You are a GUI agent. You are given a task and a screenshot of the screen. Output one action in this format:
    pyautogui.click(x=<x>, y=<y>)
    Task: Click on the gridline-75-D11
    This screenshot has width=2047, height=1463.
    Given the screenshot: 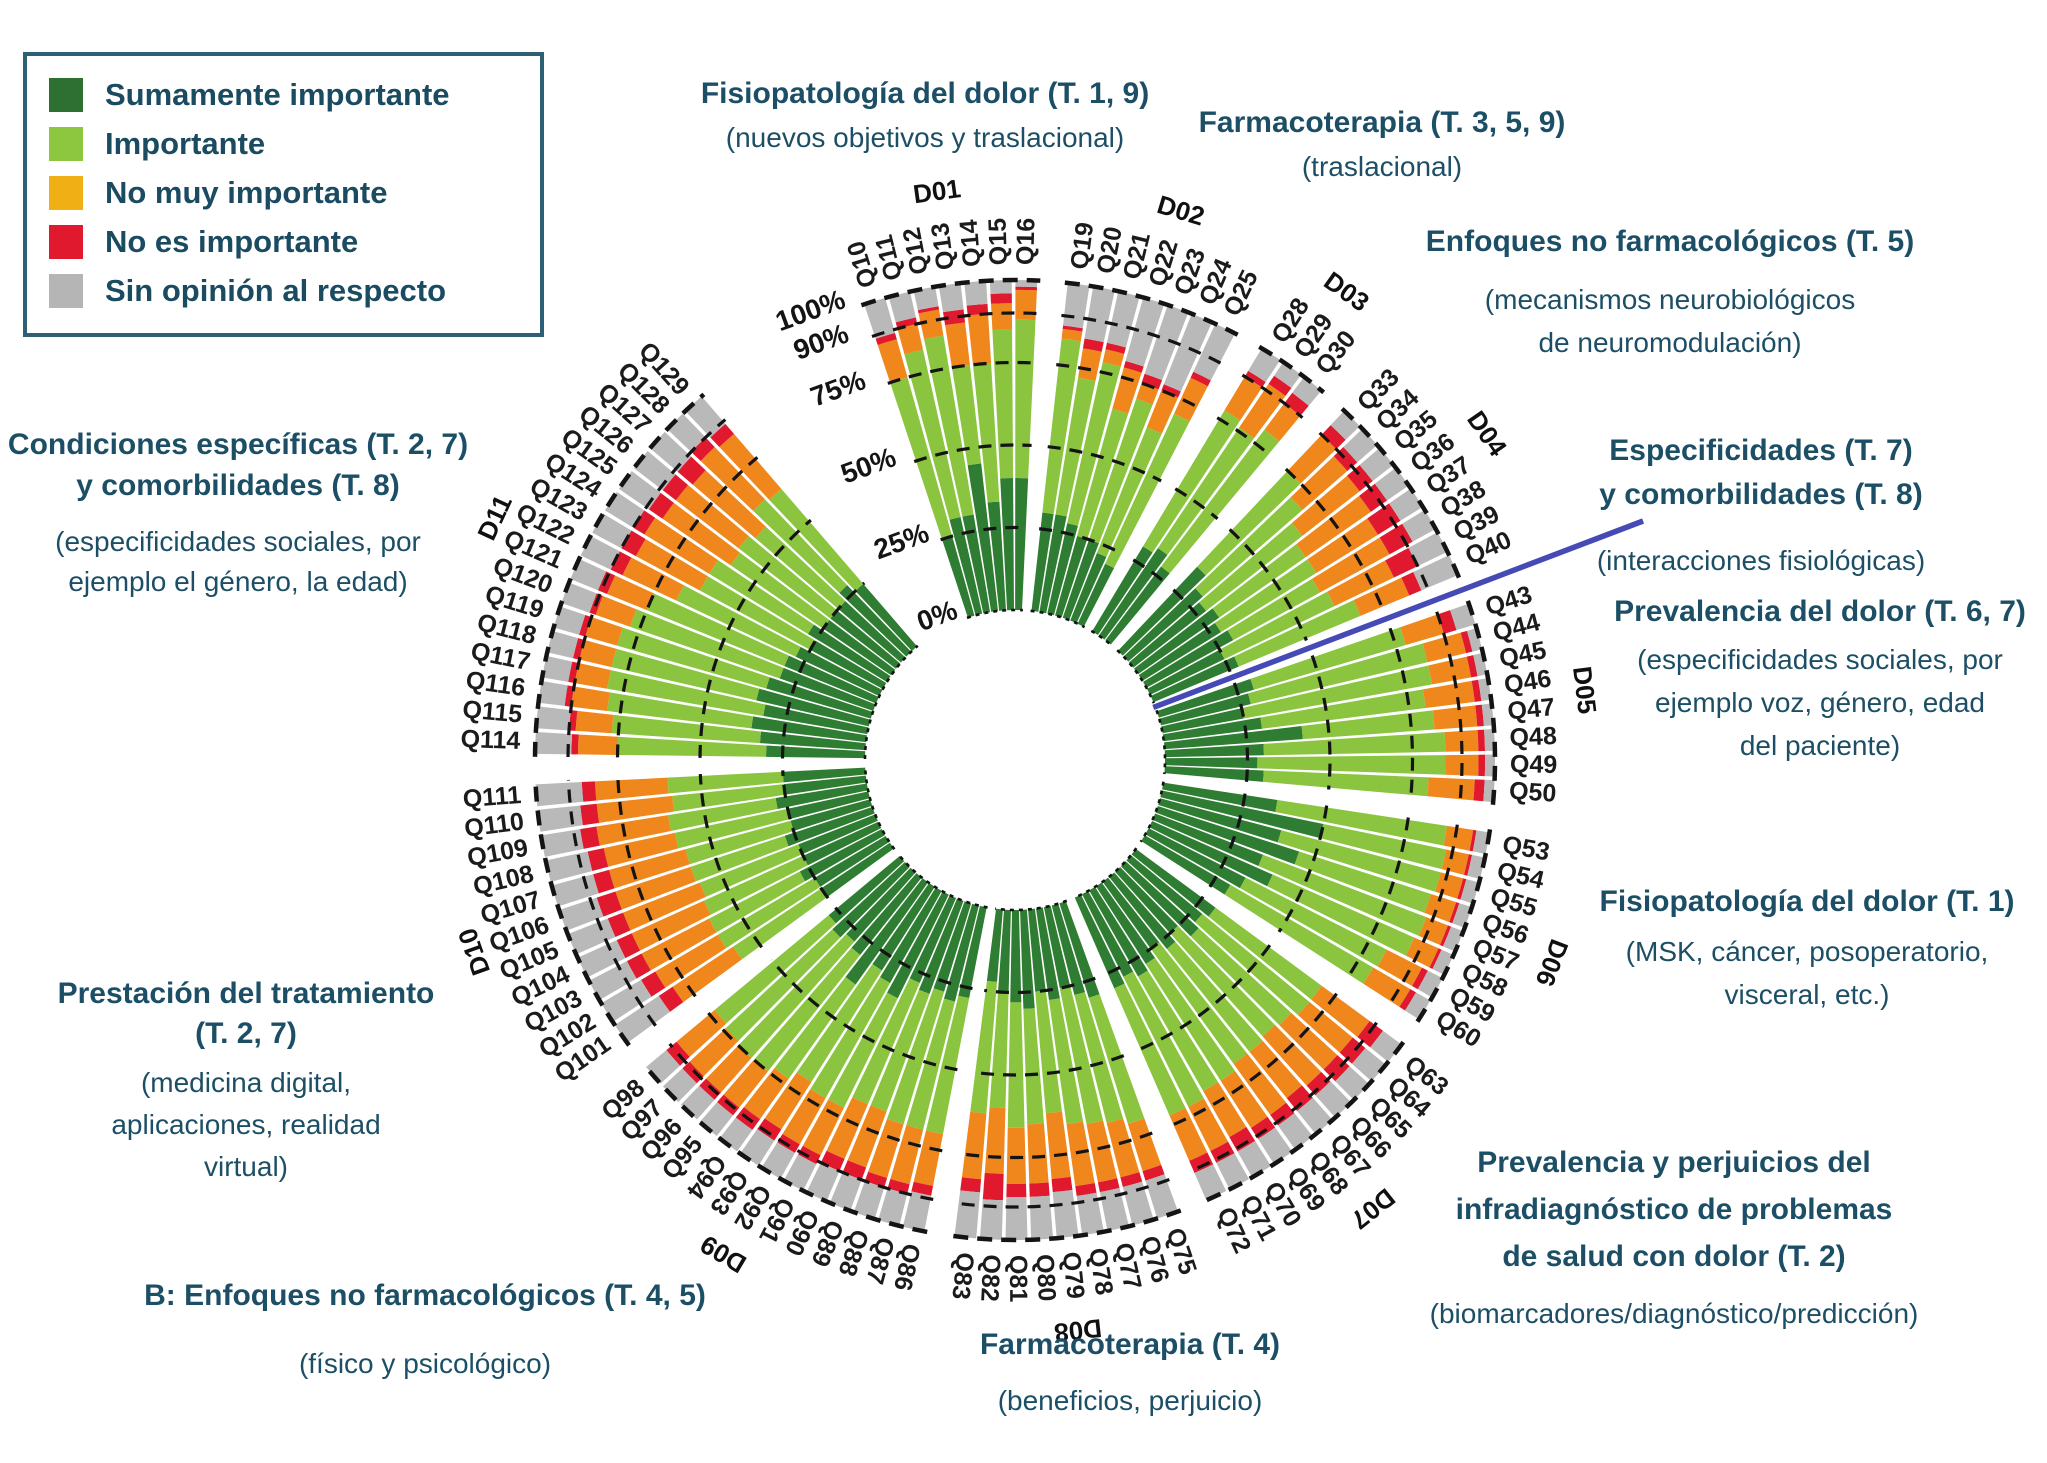 What is the action you would take?
    pyautogui.click(x=687, y=607)
    